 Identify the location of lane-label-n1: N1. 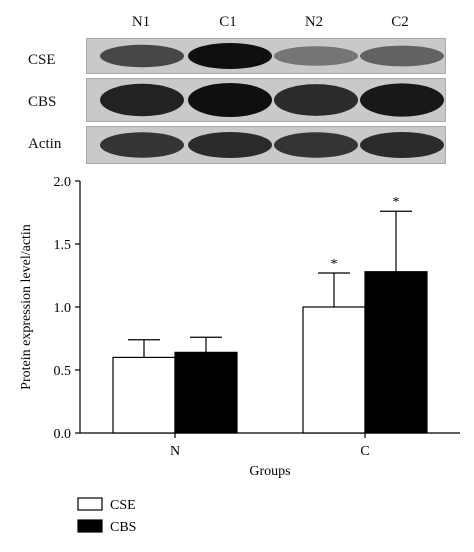
(141, 22).